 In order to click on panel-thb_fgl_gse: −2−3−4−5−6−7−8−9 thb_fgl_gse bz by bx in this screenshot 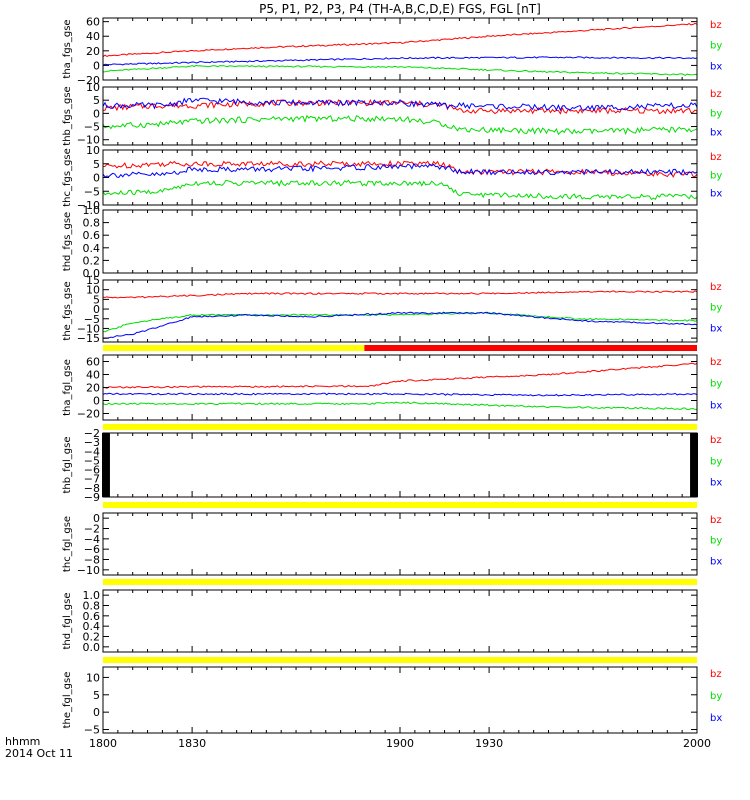, I will do `click(392, 467)`.